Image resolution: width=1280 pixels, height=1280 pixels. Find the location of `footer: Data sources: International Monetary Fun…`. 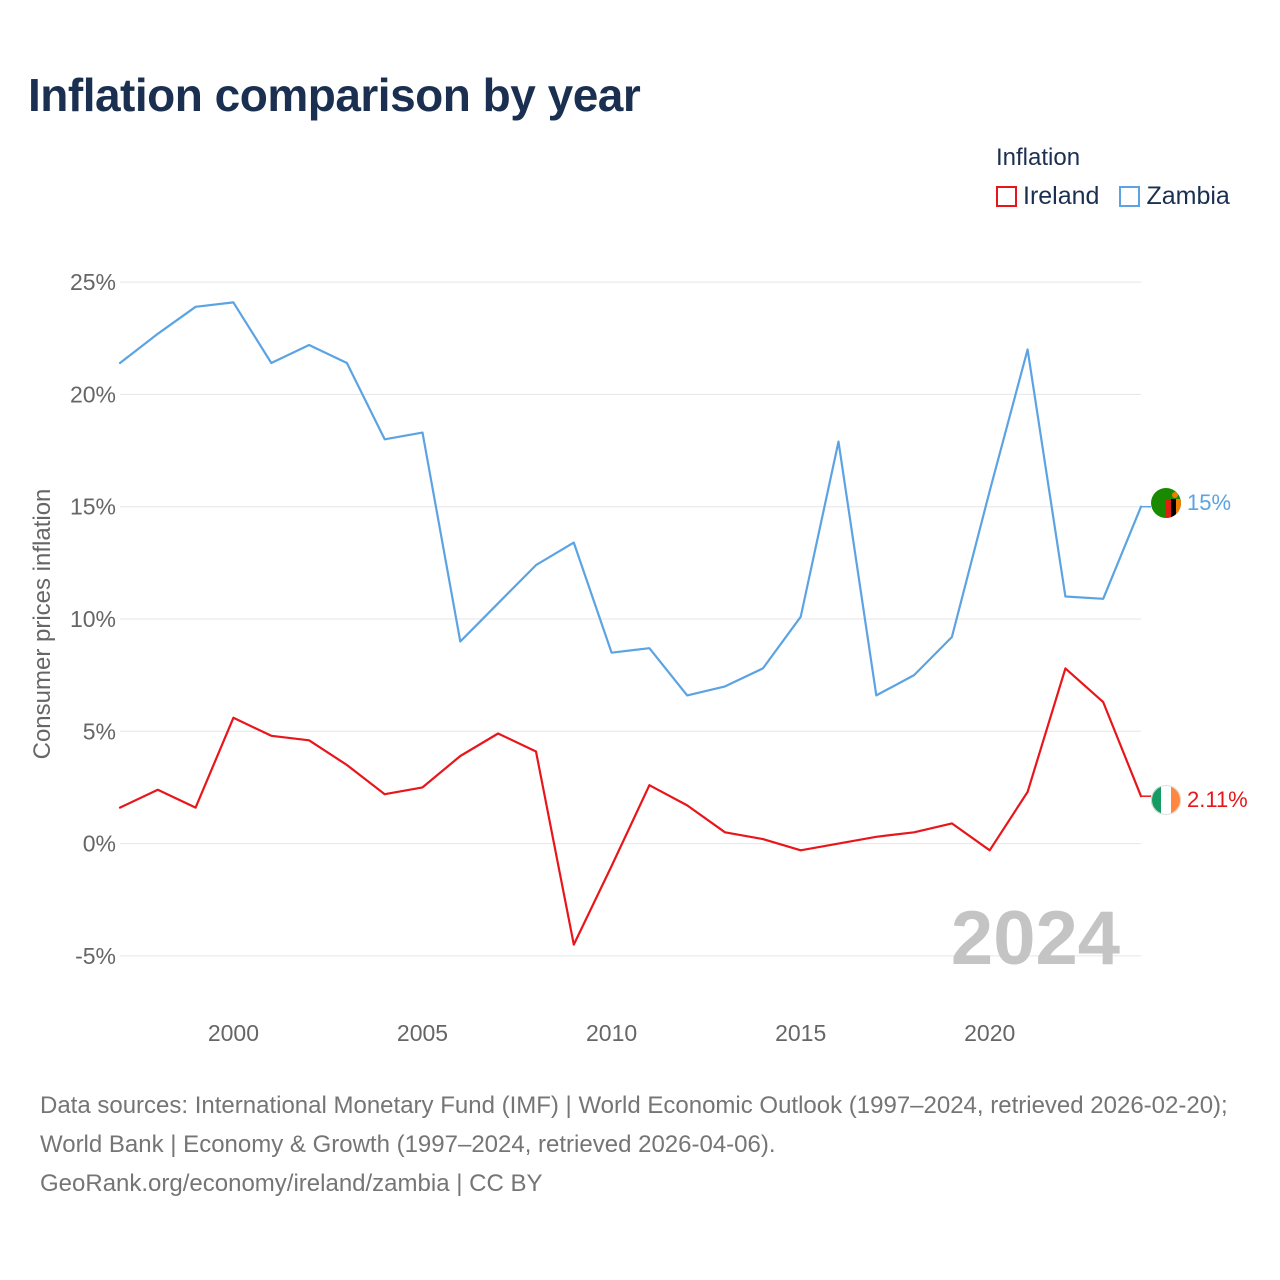

footer: Data sources: International Monetary Fun… is located at coordinates (645, 1144).